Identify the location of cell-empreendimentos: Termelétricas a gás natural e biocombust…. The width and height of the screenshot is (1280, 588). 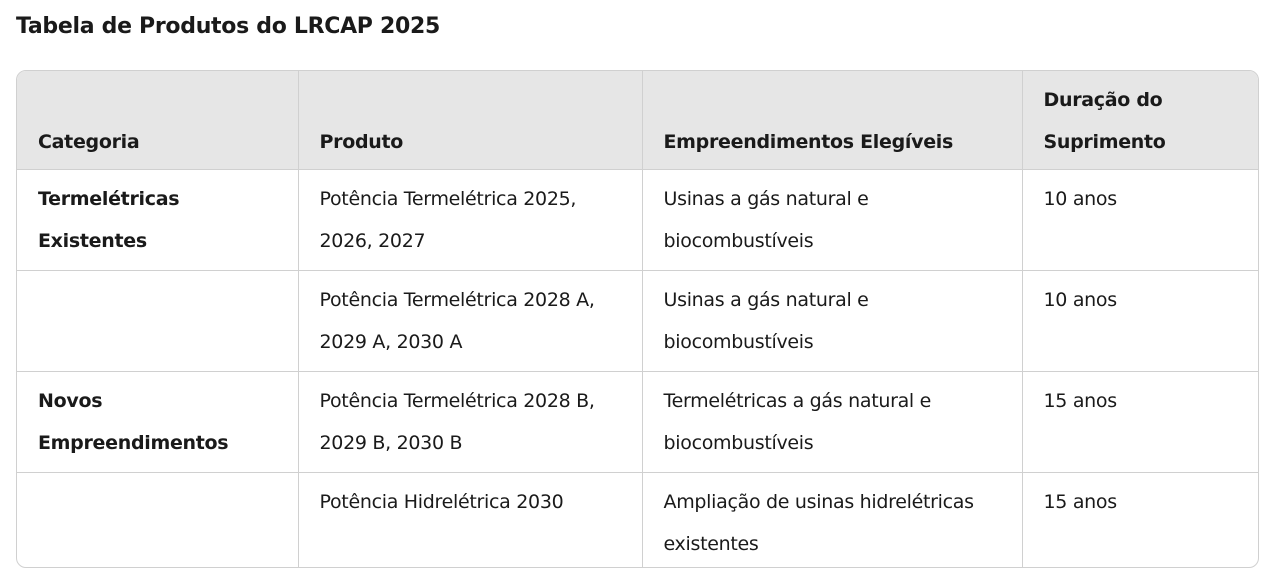
(832, 422).